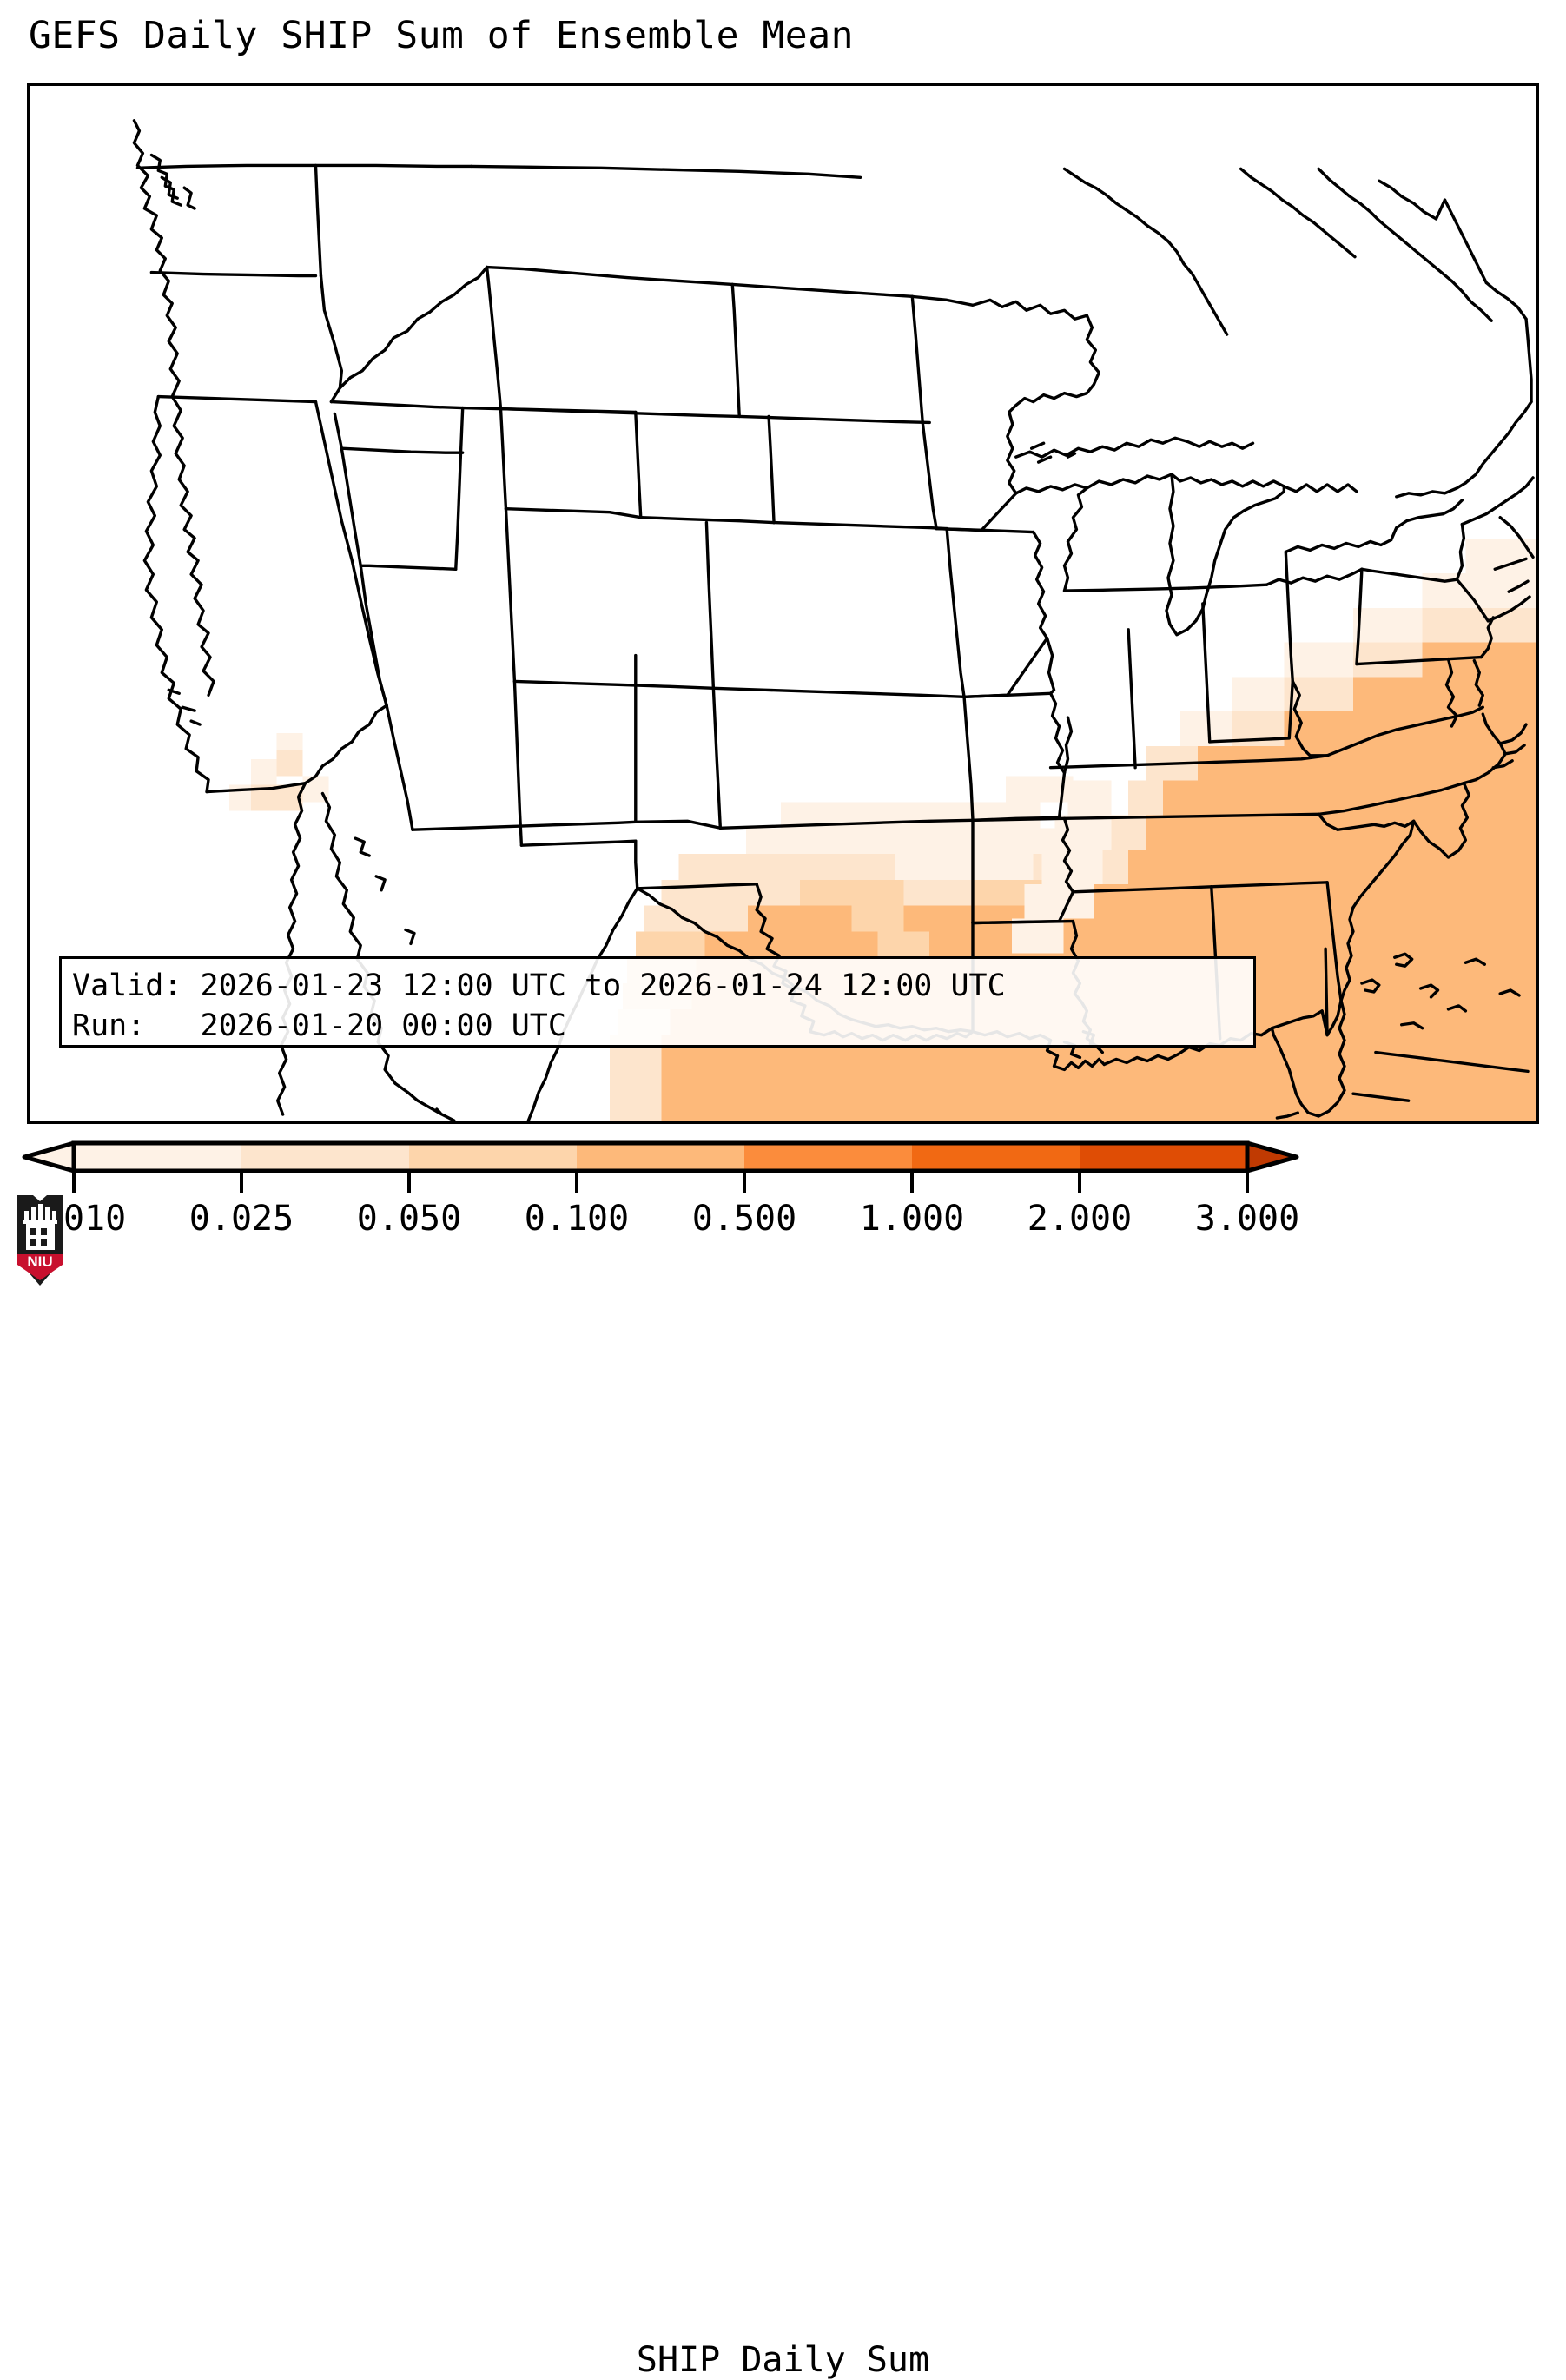  What do you see at coordinates (319, 1025) in the screenshot?
I see `run-time-line: Run: 2026-01-20 00:00 UTC` at bounding box center [319, 1025].